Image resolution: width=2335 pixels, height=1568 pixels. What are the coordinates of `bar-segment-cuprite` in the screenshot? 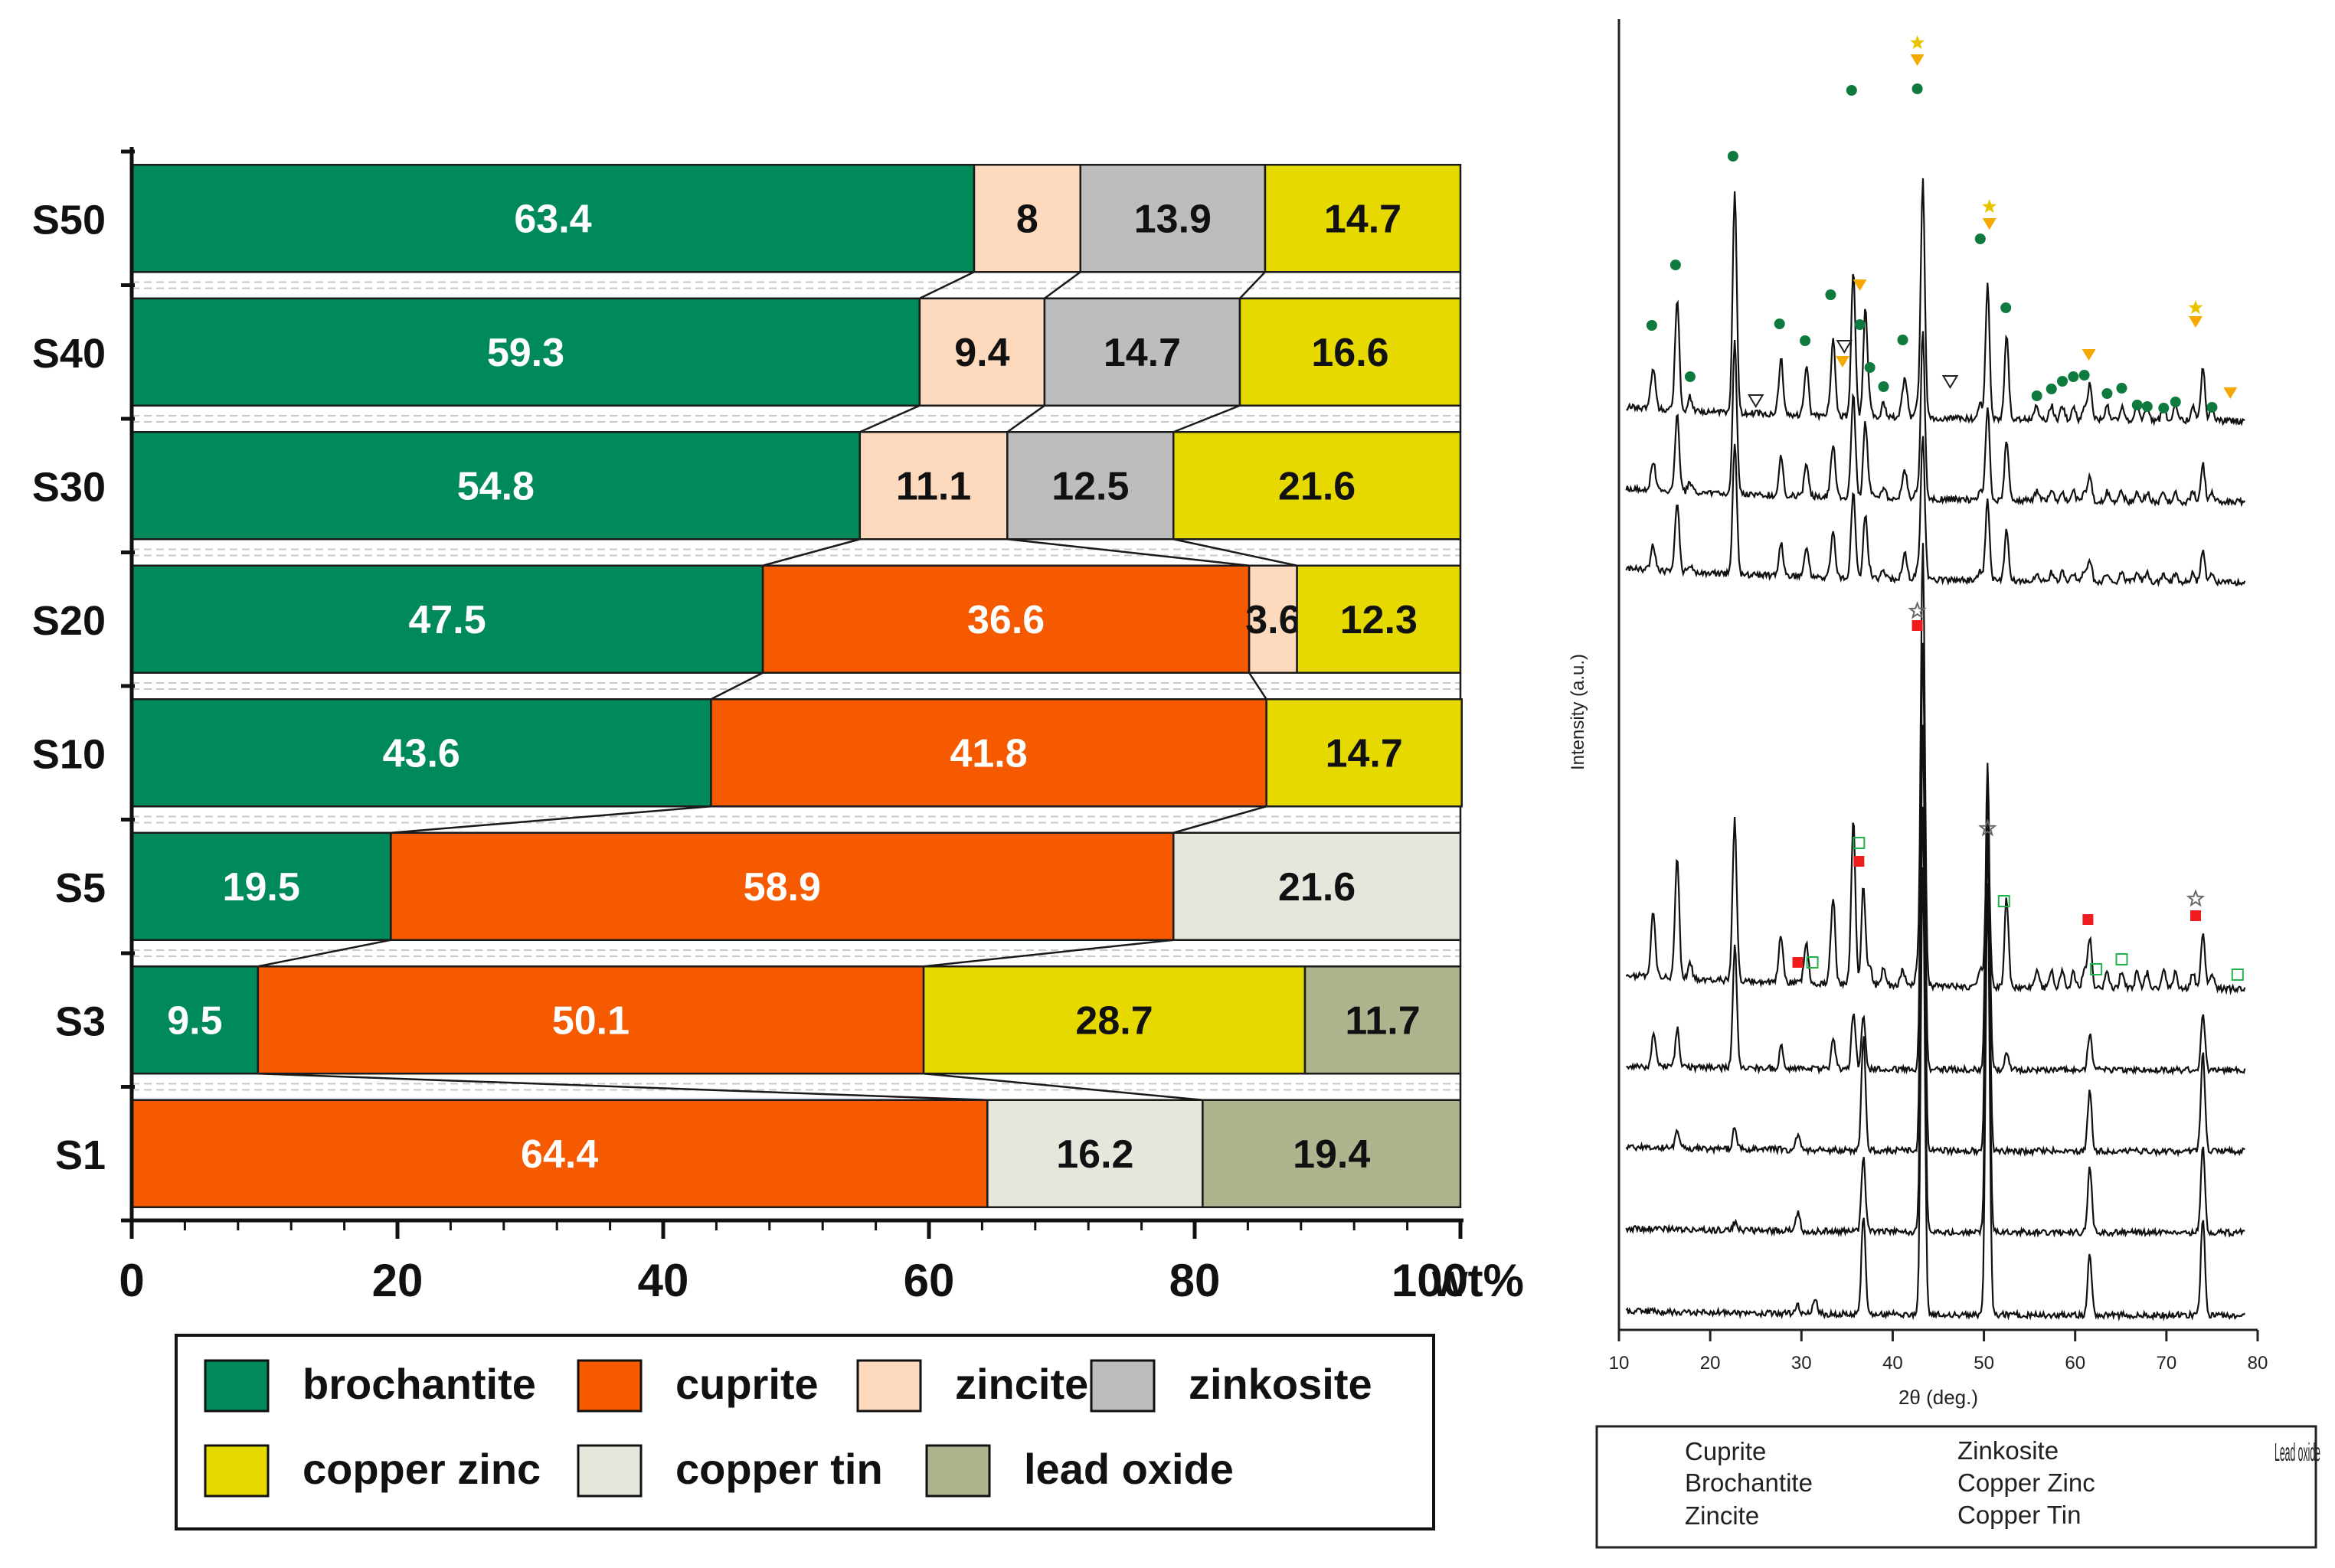 It's located at (560, 1153).